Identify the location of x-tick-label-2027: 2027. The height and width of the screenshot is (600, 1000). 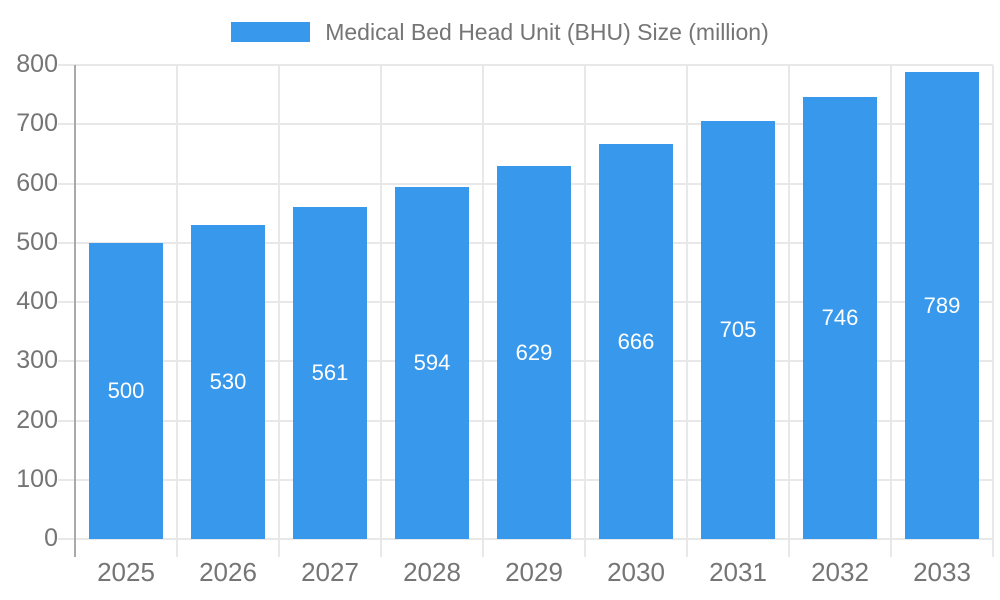
(330, 572).